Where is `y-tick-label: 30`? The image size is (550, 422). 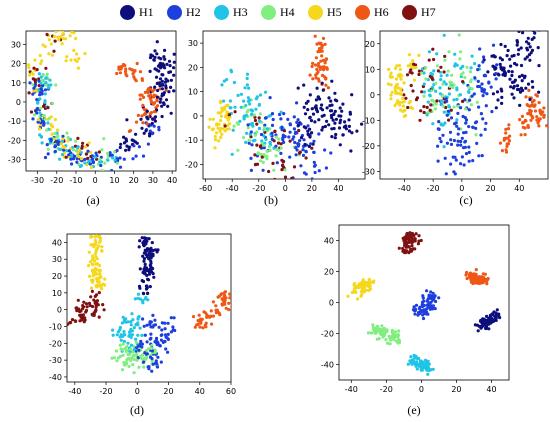 y-tick-label: 30 is located at coordinates (57, 259).